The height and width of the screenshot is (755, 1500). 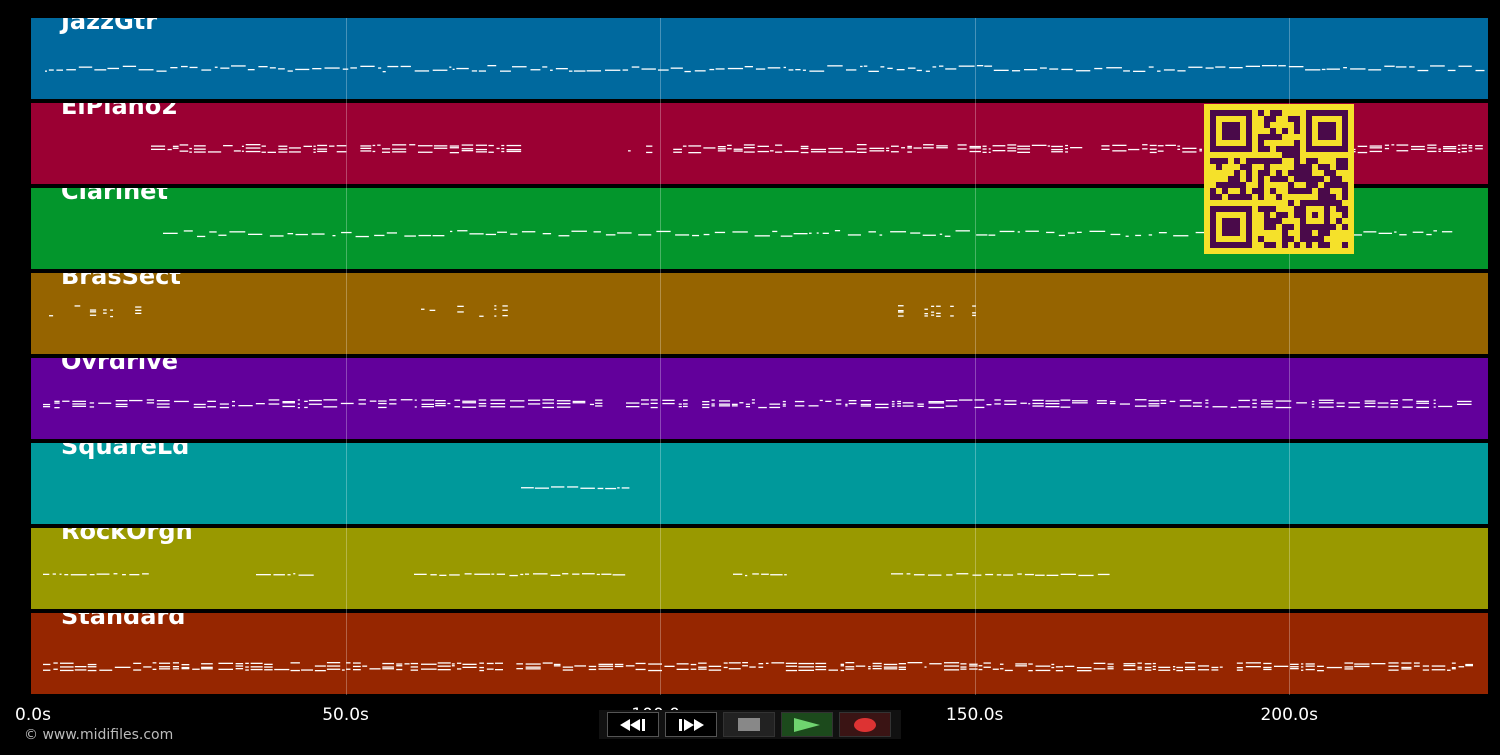 I want to click on rewind-icon, so click(x=632, y=724).